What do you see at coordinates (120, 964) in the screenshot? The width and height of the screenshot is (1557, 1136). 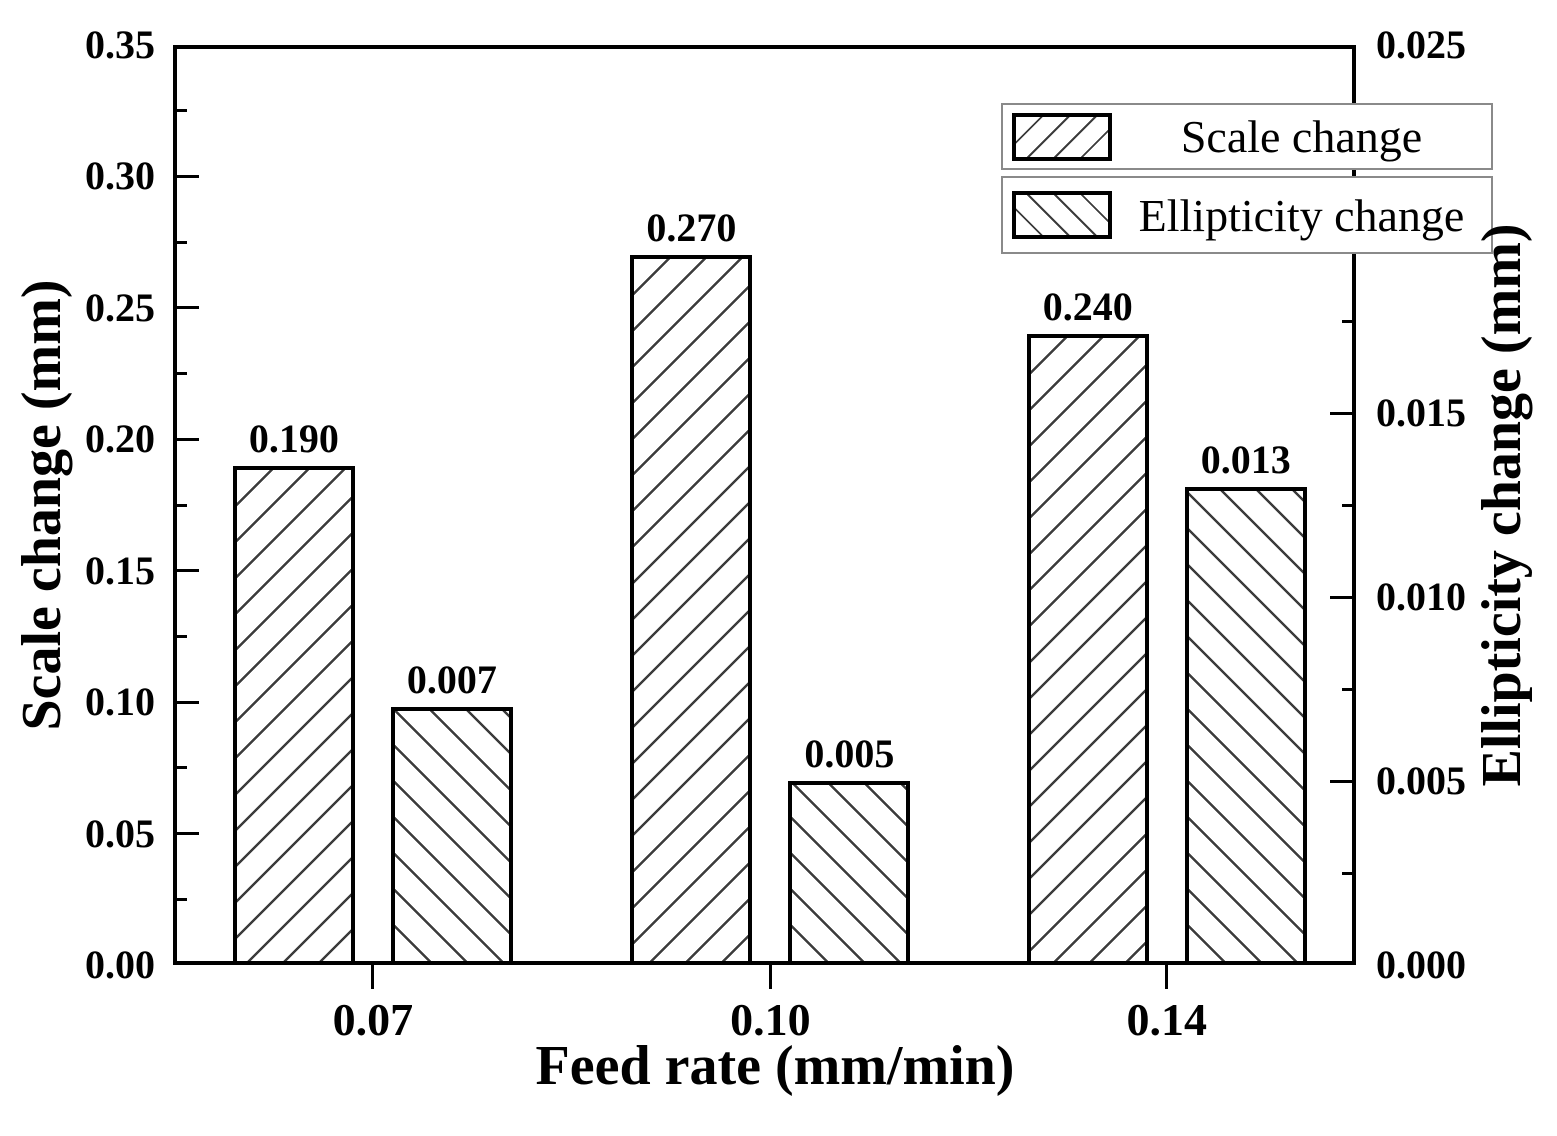 I see `left-axis-tick-label: 0.00` at bounding box center [120, 964].